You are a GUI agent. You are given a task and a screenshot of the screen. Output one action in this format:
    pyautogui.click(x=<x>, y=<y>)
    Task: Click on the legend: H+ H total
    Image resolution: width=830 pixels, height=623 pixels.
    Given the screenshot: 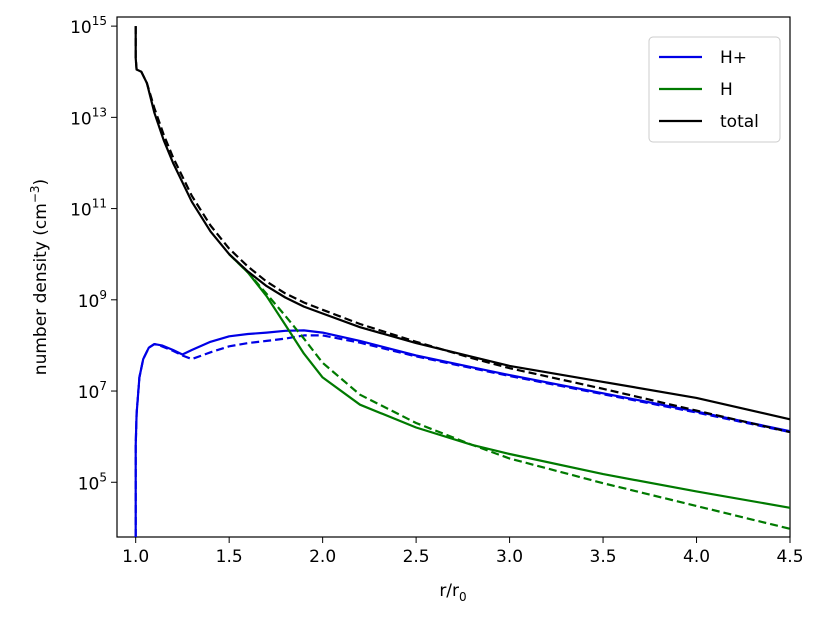 What is the action you would take?
    pyautogui.click(x=714, y=89)
    